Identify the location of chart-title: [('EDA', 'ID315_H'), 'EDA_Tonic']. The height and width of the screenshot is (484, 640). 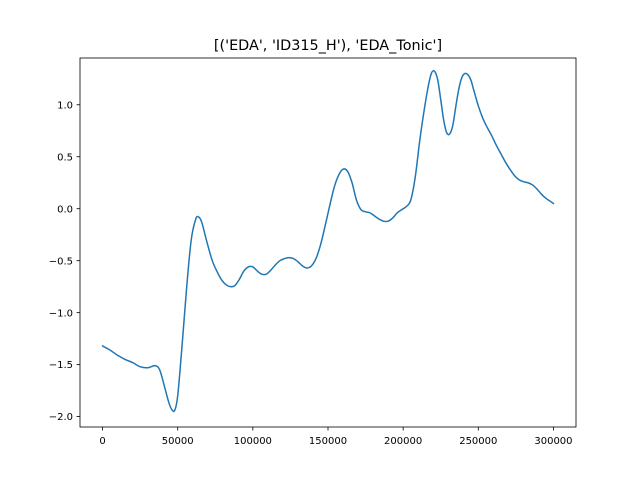
(328, 46).